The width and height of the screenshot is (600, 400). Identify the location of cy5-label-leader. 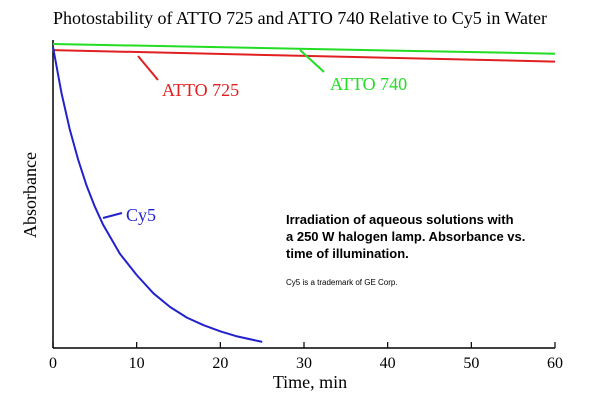
(112, 215).